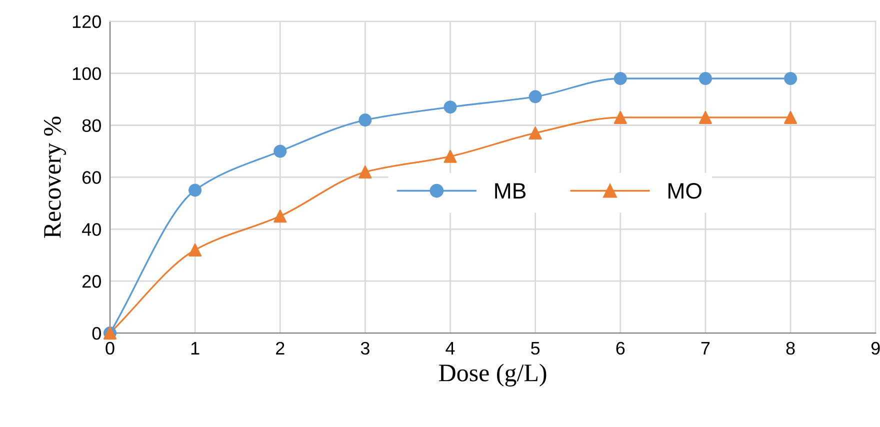 This screenshot has height=427, width=880. Describe the element at coordinates (55, 177) in the screenshot. I see `y-axis-title: Recovery %` at that location.